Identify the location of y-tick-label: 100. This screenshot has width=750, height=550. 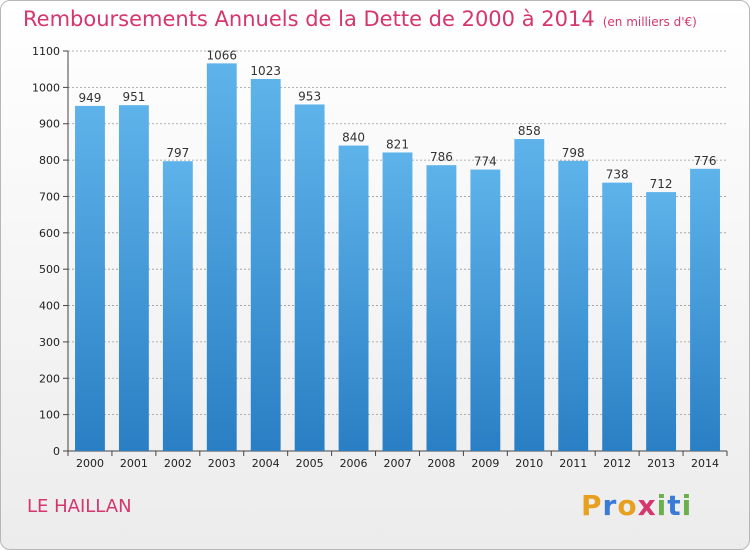
(49, 415).